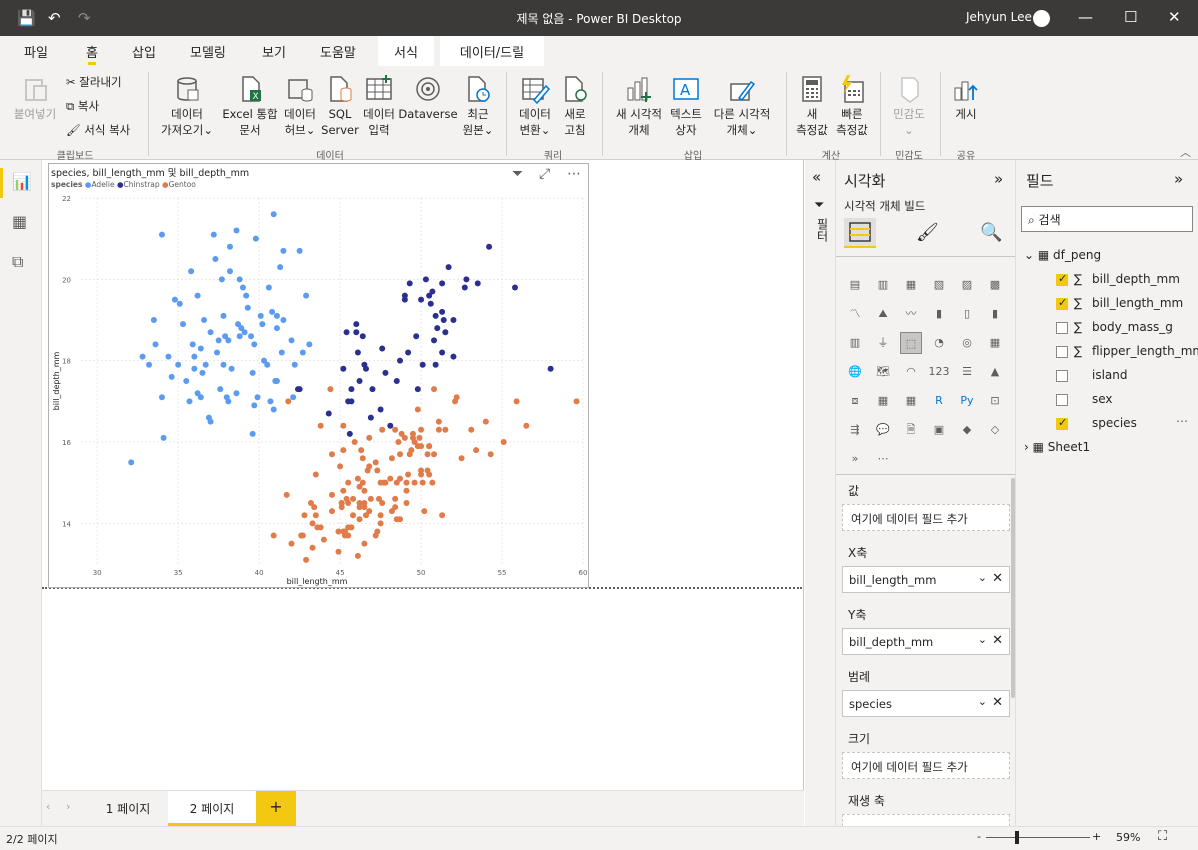 The height and width of the screenshot is (850, 1198). Describe the element at coordinates (187, 106) in the screenshot. I see `get-data-button: 데이터 가져오기⌄` at that location.